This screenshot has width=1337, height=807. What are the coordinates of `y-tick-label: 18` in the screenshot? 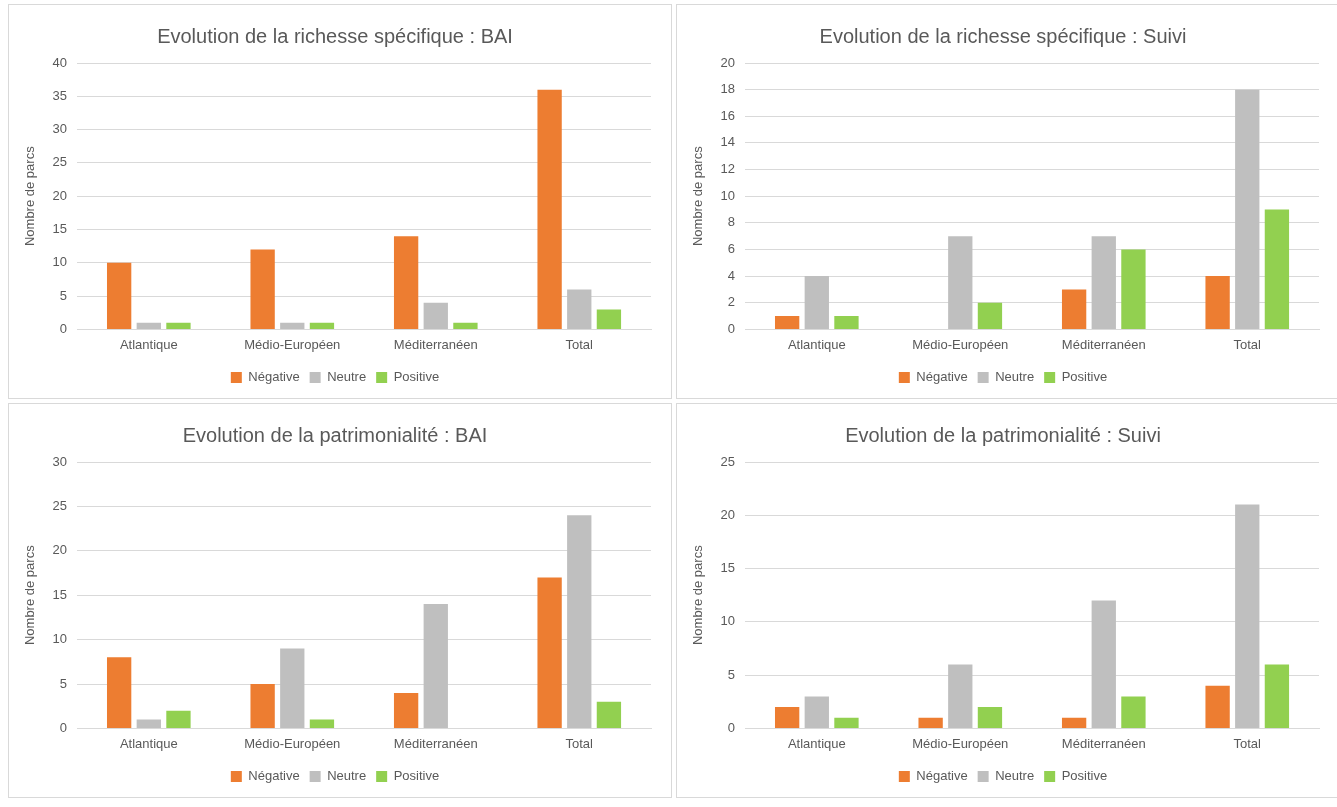 It's located at (728, 89).